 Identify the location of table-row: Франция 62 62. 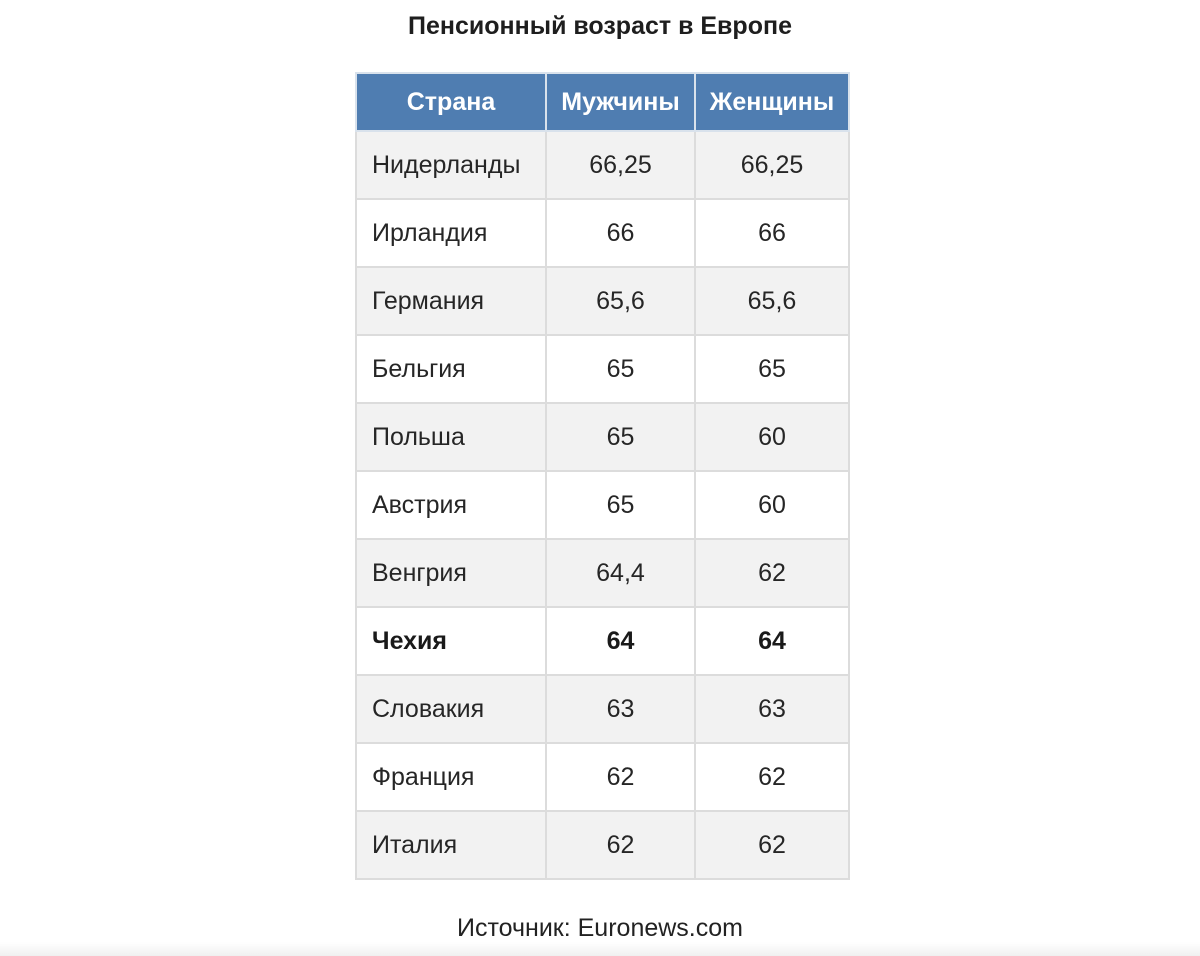
(602, 777).